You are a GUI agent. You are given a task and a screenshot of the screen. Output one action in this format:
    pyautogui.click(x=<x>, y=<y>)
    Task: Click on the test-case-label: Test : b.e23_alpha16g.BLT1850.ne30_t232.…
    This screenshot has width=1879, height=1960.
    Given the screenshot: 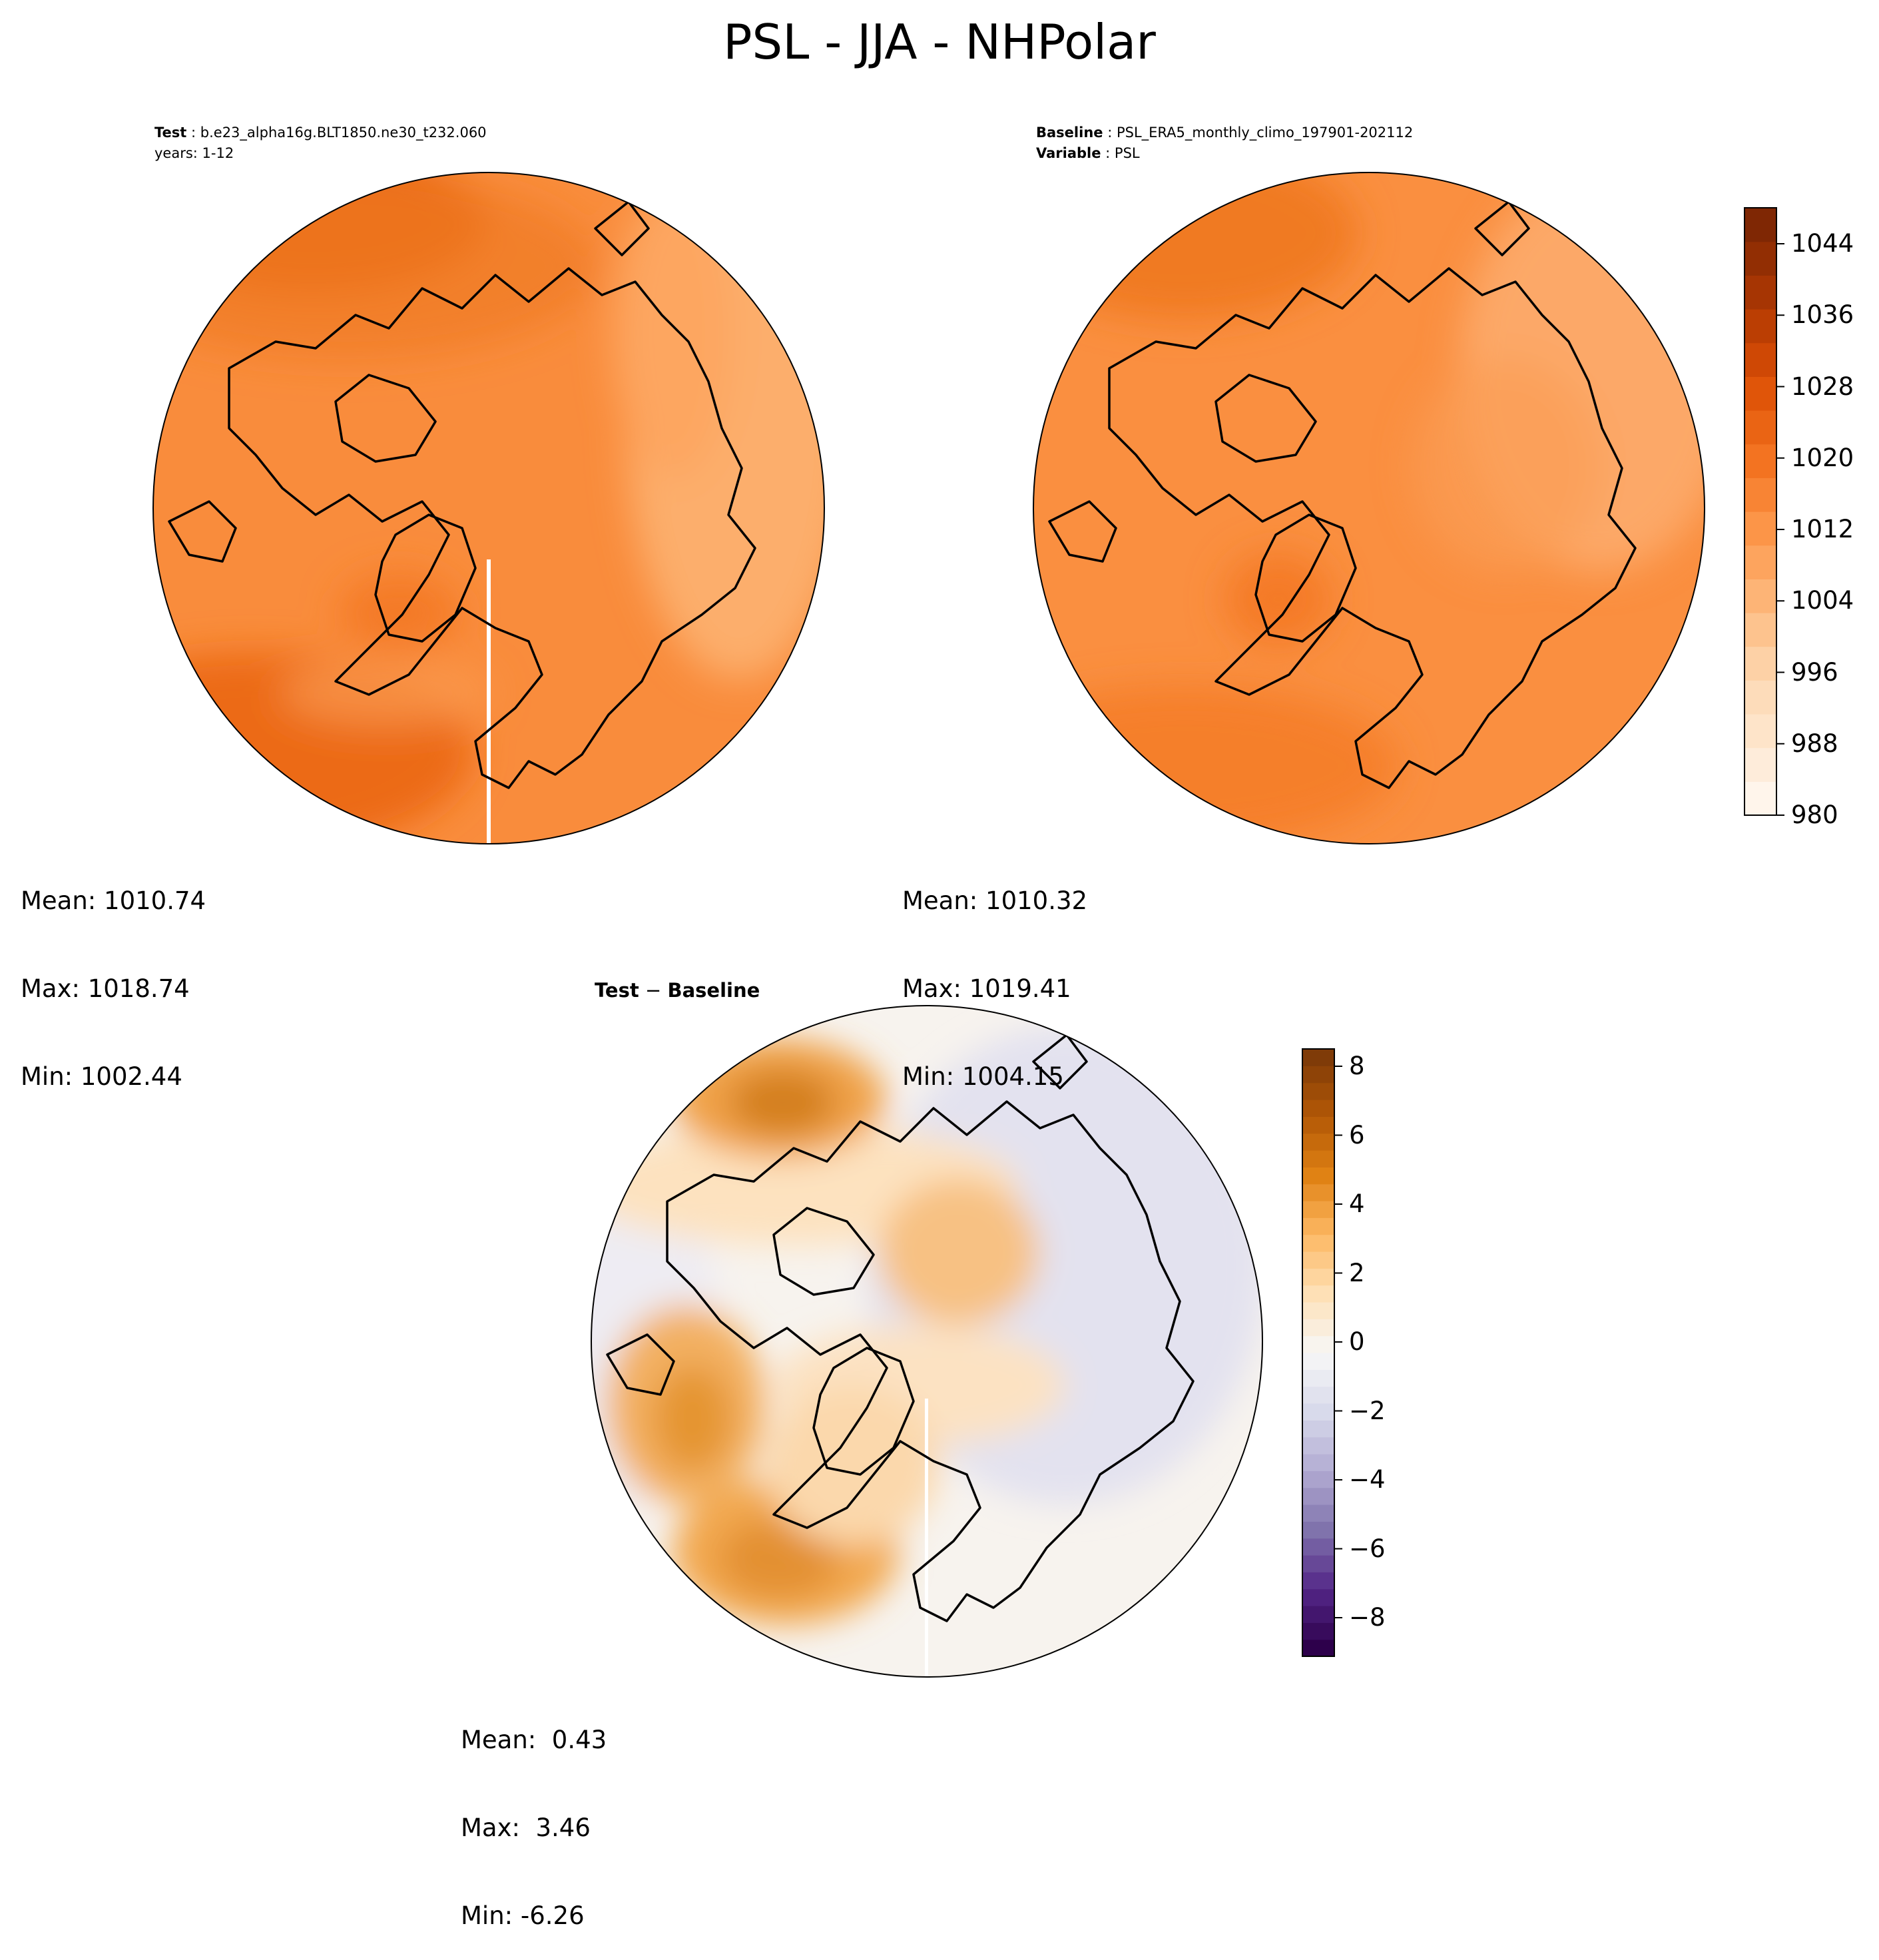 What is the action you would take?
    pyautogui.click(x=320, y=133)
    